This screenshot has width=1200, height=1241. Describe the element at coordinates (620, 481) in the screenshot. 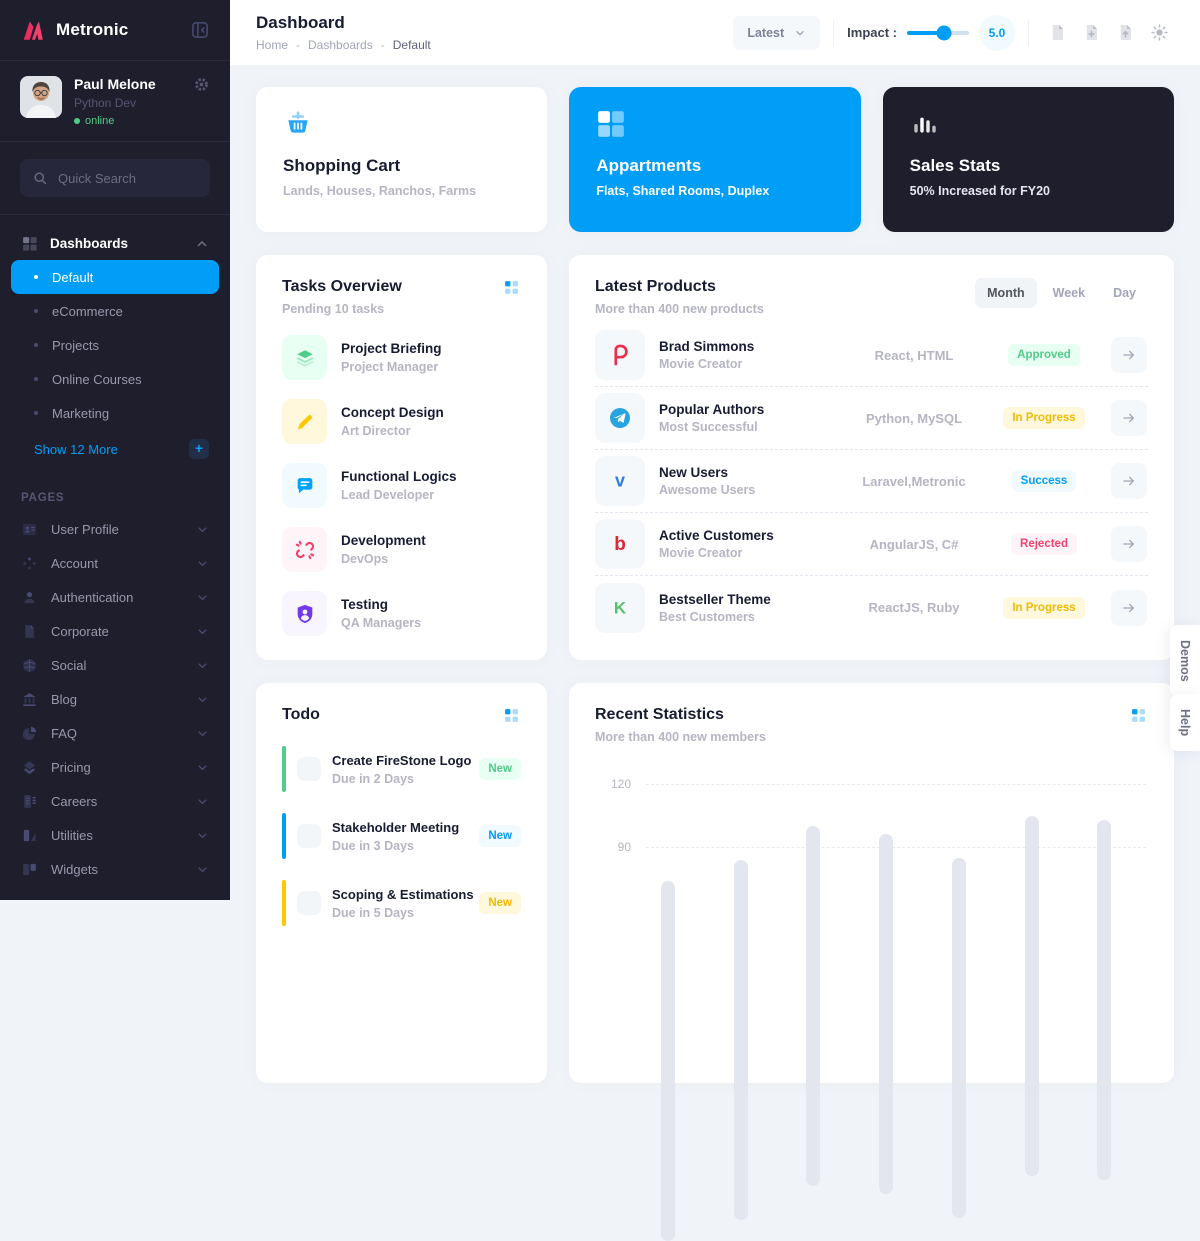

I see `svg-text: v` at that location.